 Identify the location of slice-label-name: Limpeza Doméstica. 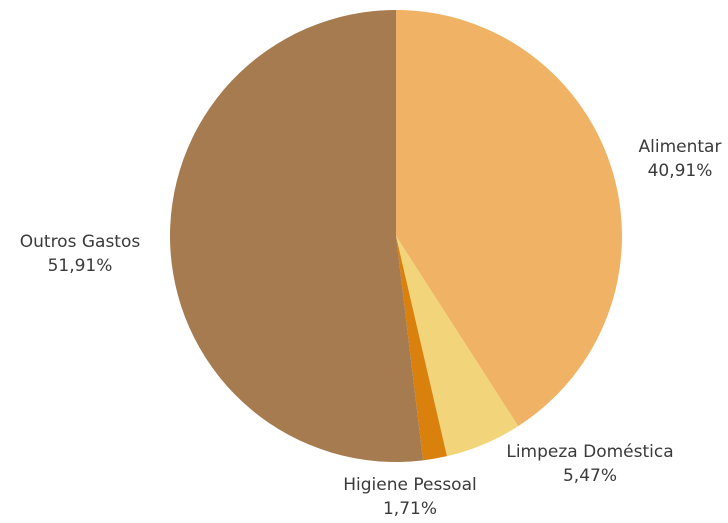
(589, 452).